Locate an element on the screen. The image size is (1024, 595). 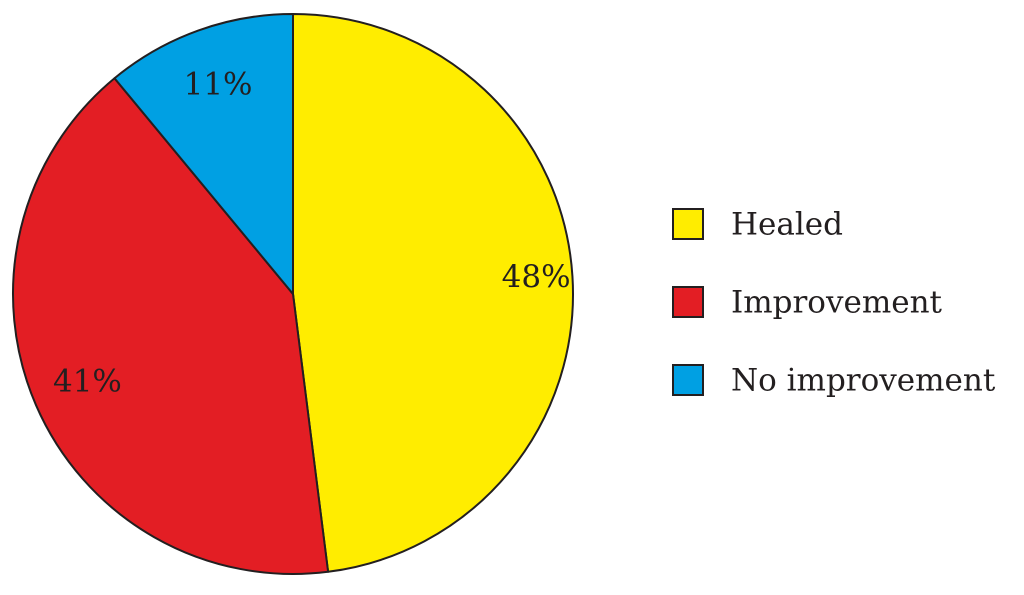
legend-swatch-healed is located at coordinates (688, 224).